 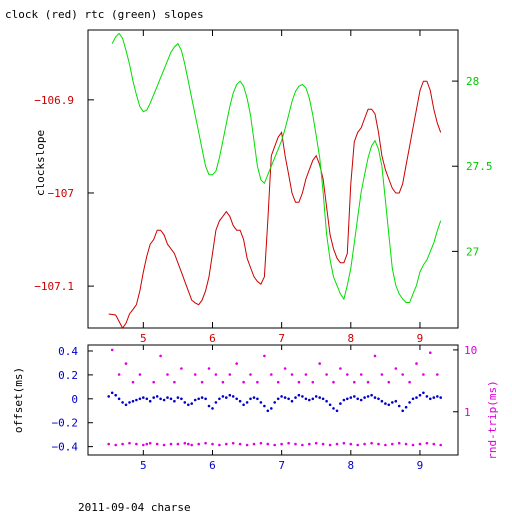 I want to click on bottom-x-tick-label: 9, so click(x=420, y=465).